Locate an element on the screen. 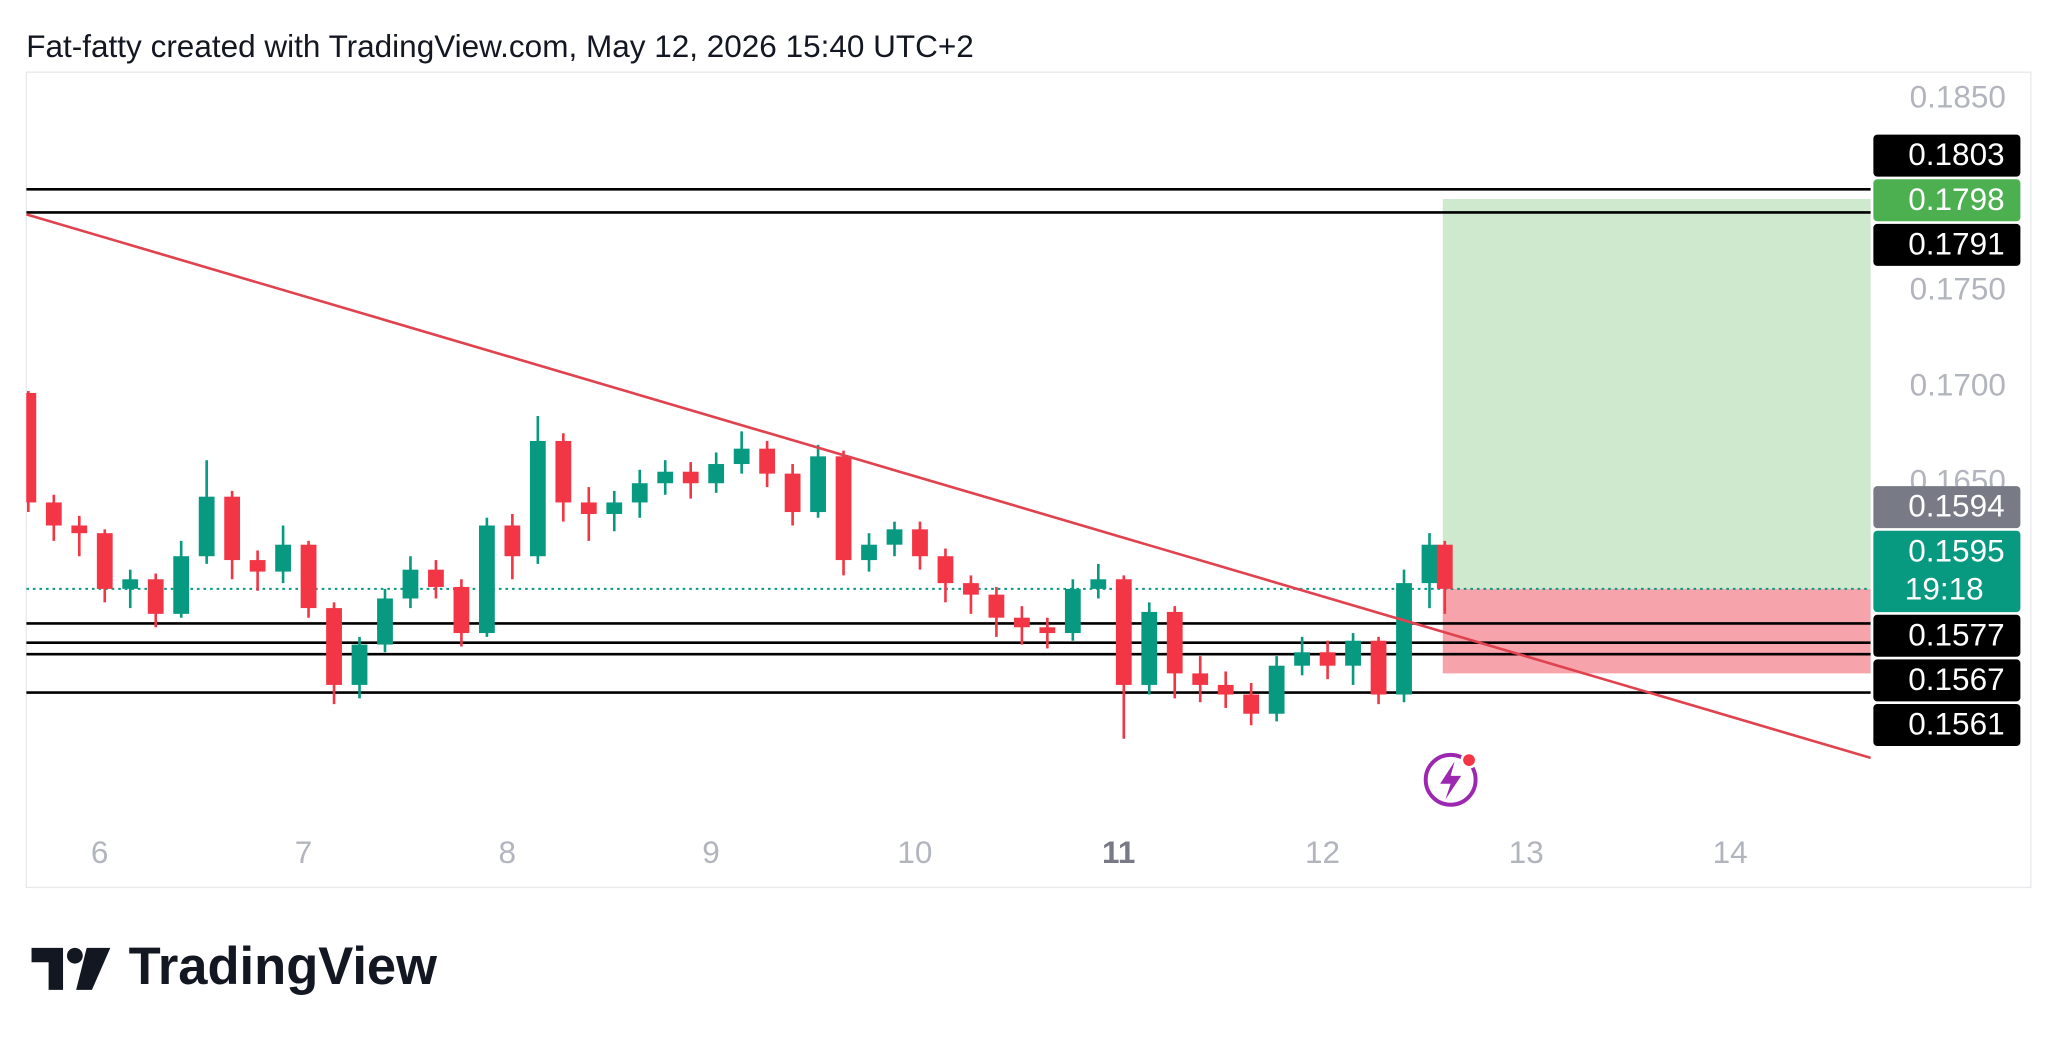 The height and width of the screenshot is (1043, 2048). profit-zone is located at coordinates (1656, 393).